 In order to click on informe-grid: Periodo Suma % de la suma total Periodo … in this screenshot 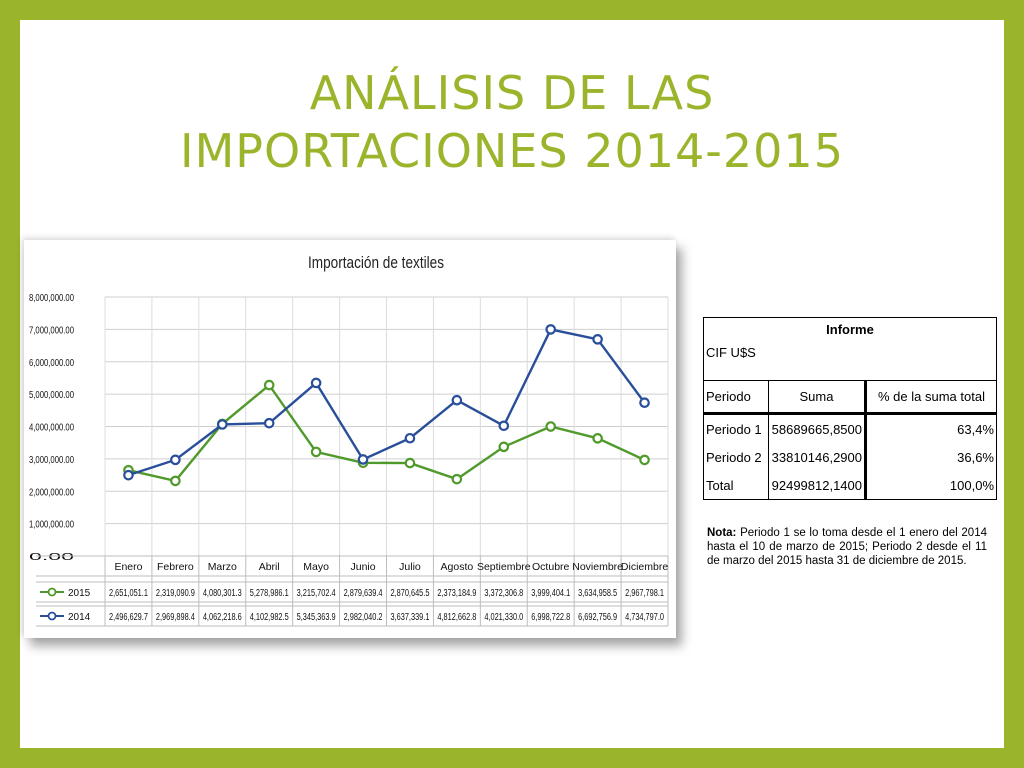, I will do `click(850, 440)`.